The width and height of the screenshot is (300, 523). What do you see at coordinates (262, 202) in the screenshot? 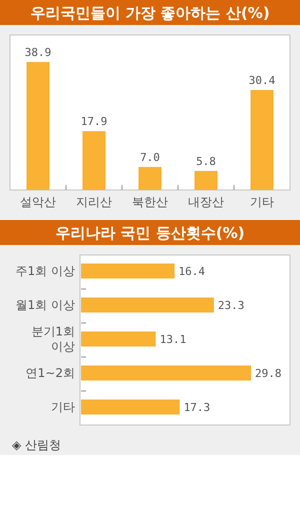
I see `x-tick-label: 기타` at bounding box center [262, 202].